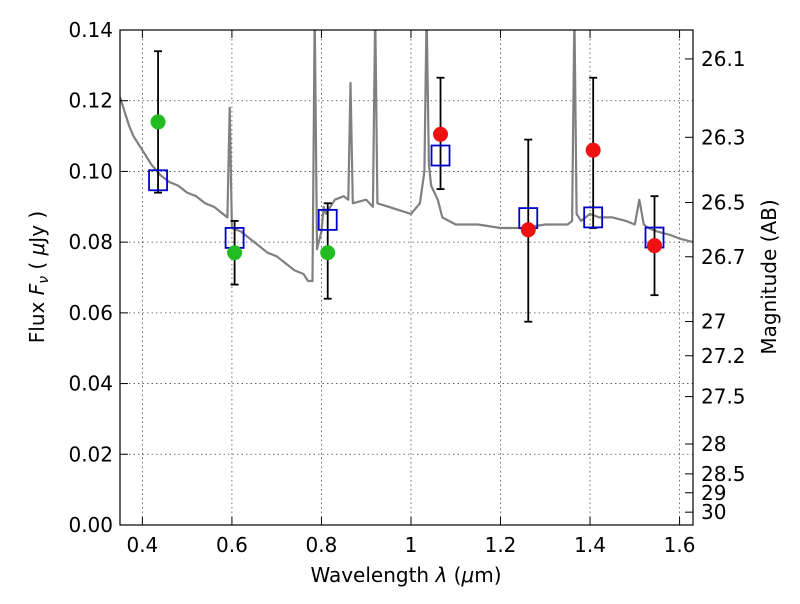  Describe the element at coordinates (90, 313) in the screenshot. I see `y-tick-label: 0.06` at that location.